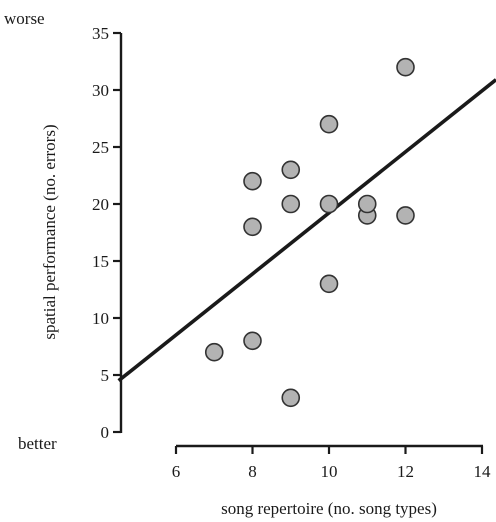 This screenshot has height=522, width=496. What do you see at coordinates (100, 318) in the screenshot?
I see `y-tick-label: 10` at bounding box center [100, 318].